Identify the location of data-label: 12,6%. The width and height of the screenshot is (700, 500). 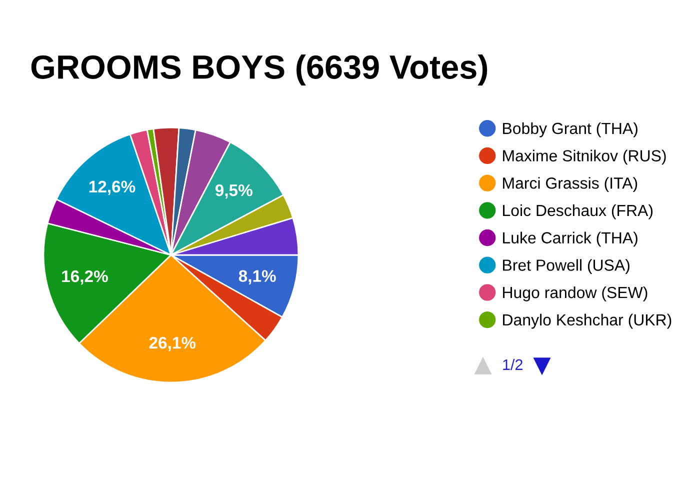
(112, 187).